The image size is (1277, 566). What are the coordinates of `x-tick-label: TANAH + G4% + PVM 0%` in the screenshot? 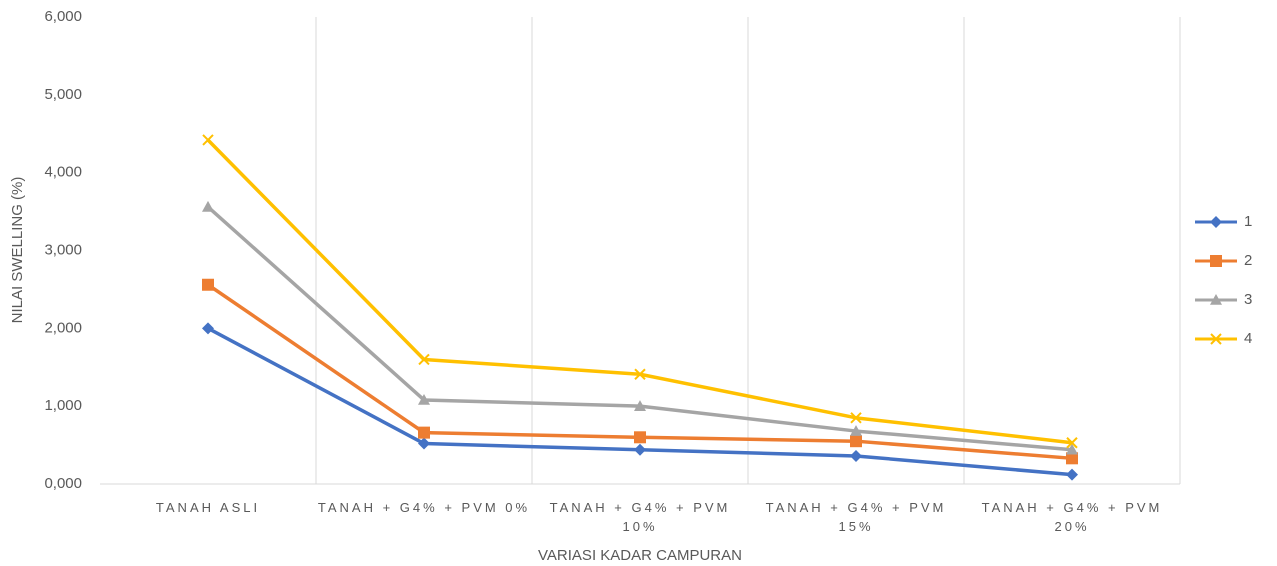 It's located at (424, 507).